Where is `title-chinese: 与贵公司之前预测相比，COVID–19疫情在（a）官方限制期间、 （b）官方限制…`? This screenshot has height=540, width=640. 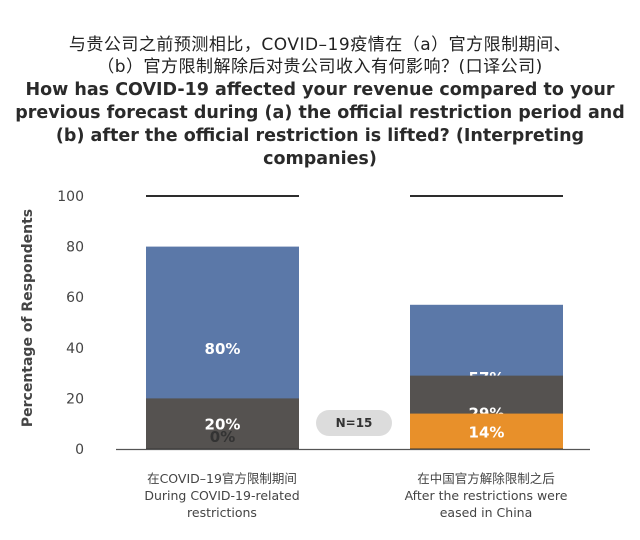
title-chinese: 与贵公司之前预测相比，COVID–19疫情在（a）官方限制期间、 （b）官方限制… is located at coordinates (320, 56).